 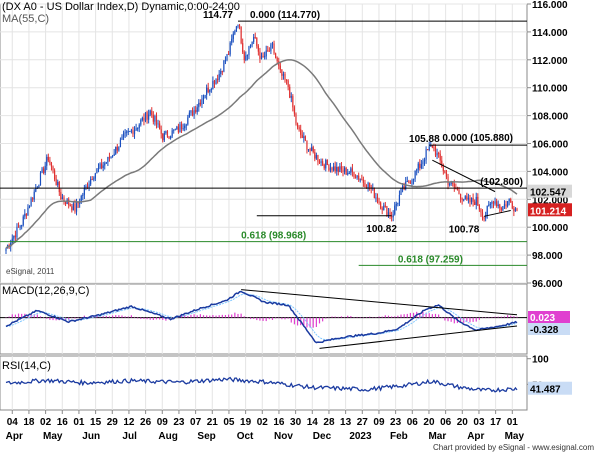 I want to click on x-tick-label: 02, so click(x=46, y=422).